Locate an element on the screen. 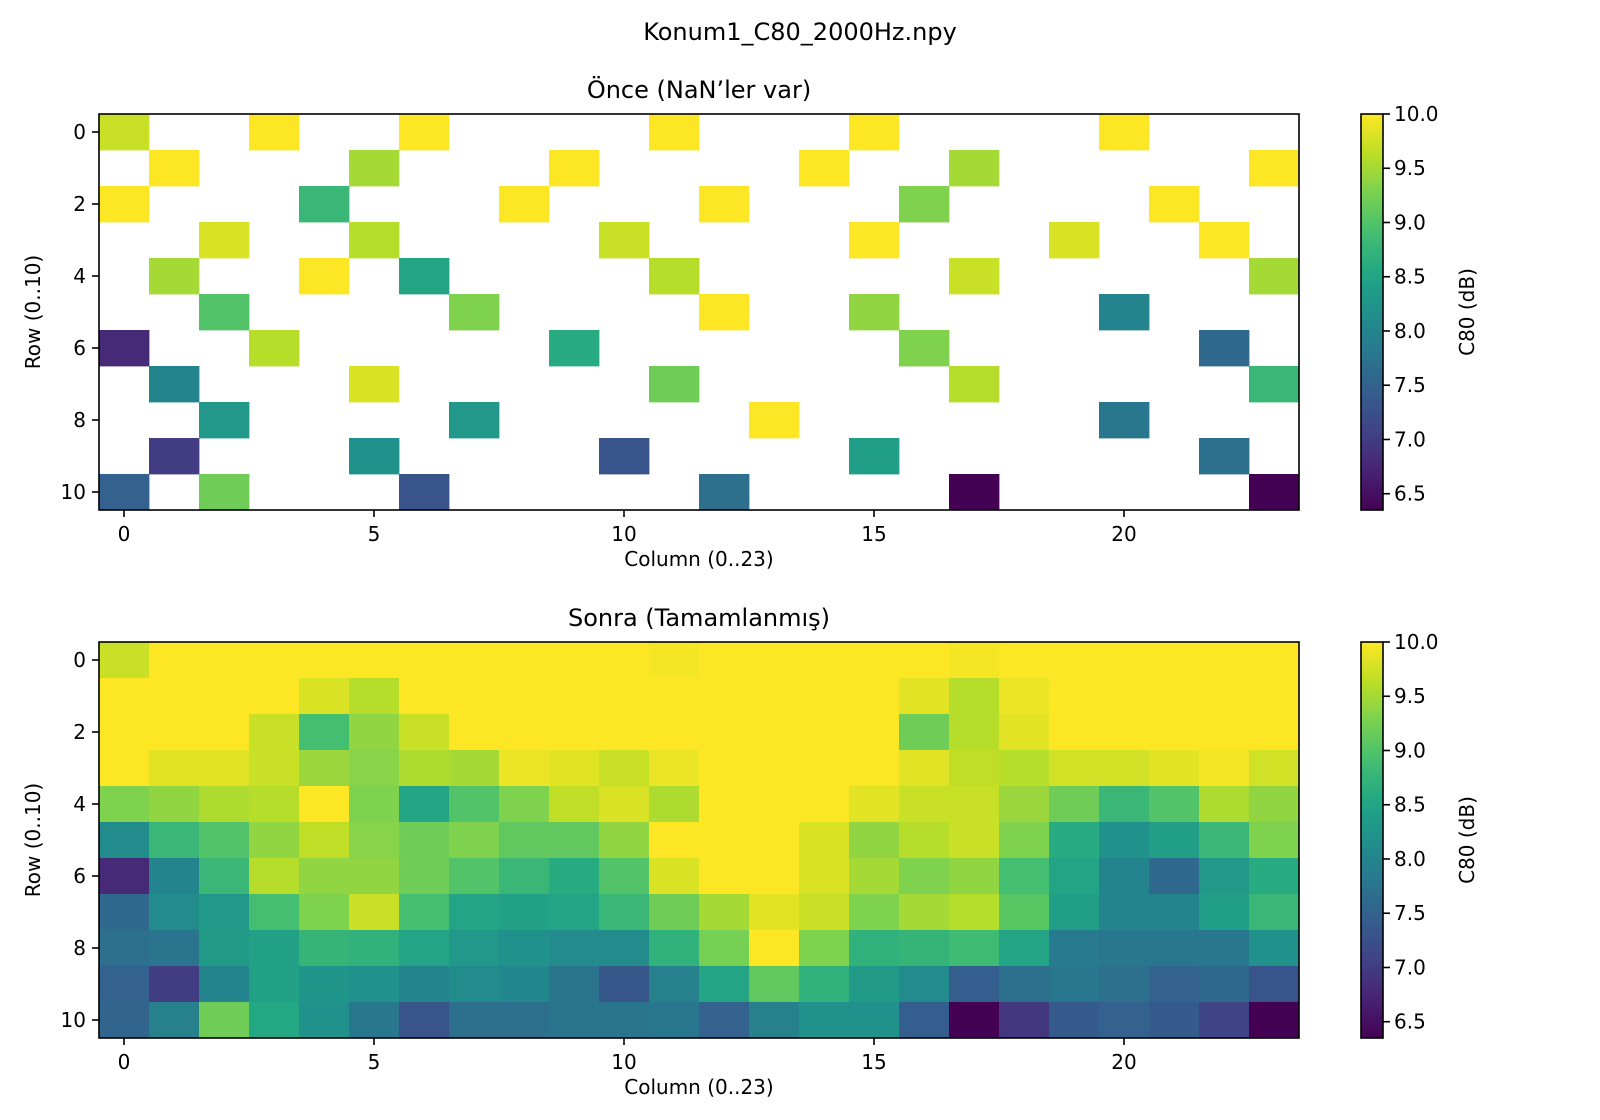 This screenshot has height=1120, width=1600. y-tick-label: 4 is located at coordinates (79, 804).